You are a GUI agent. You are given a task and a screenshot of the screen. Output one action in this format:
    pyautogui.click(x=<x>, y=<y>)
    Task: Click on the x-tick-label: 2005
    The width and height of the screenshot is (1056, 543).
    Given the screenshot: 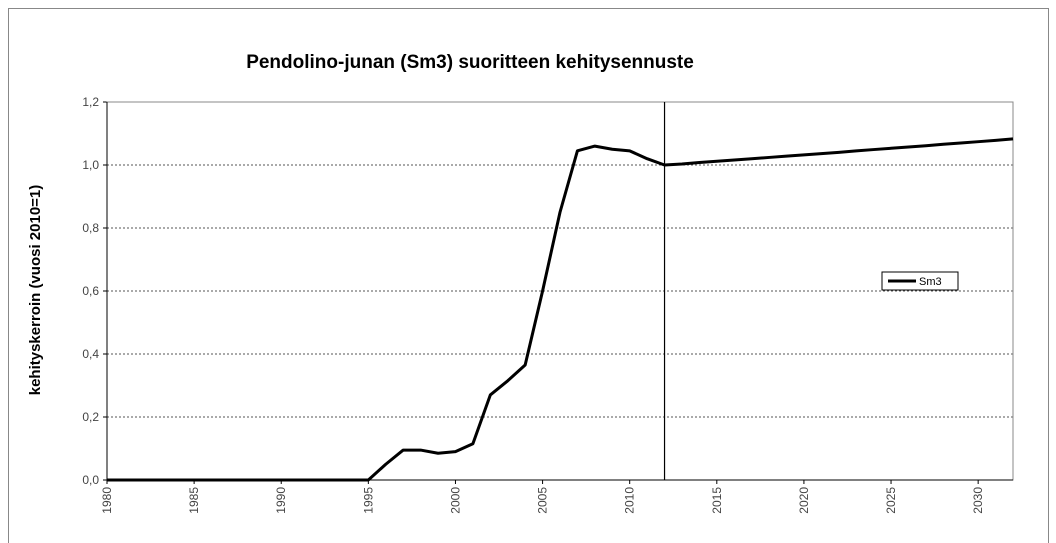 What is the action you would take?
    pyautogui.click(x=543, y=500)
    